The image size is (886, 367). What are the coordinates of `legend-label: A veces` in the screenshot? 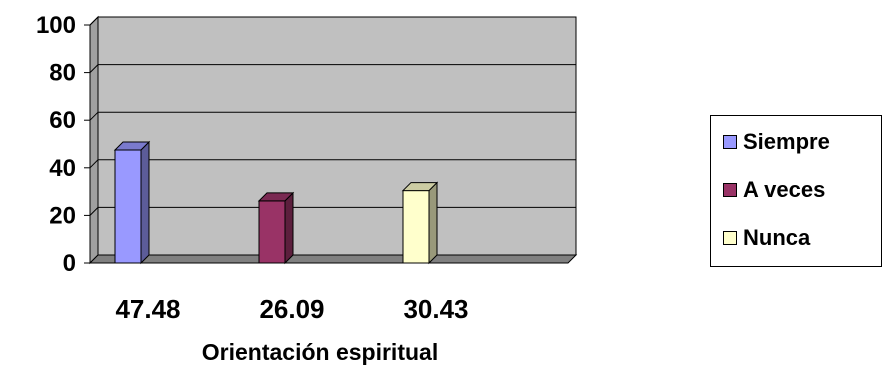 It's located at (784, 189).